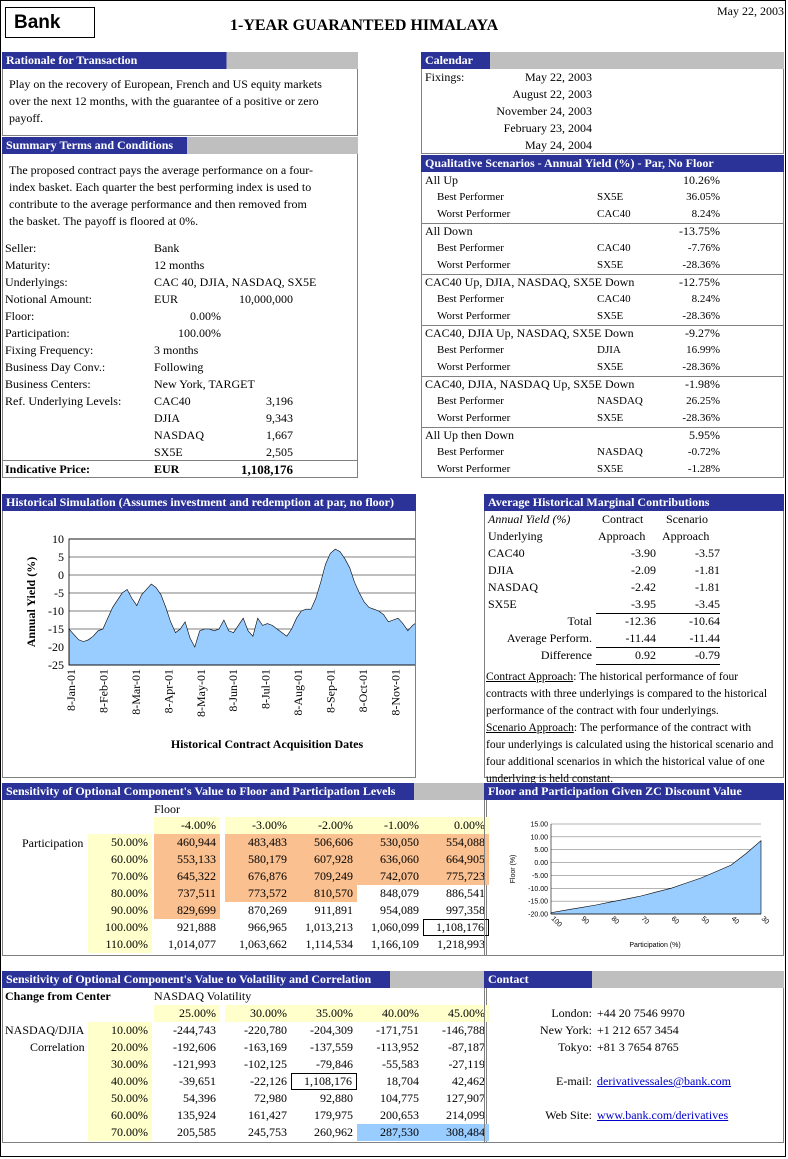  Describe the element at coordinates (265, 1047) in the screenshot. I see `table-cell: -163,169` at that location.